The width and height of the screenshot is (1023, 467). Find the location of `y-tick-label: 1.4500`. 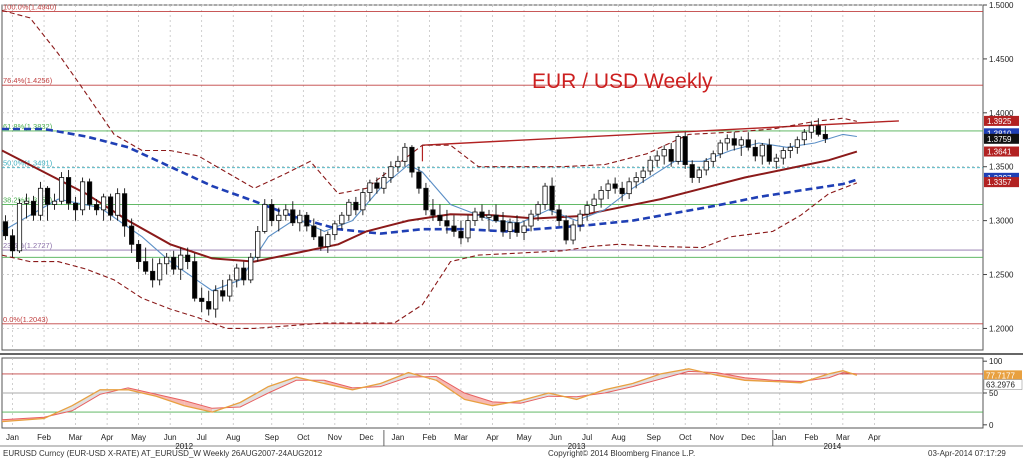

y-tick-label: 1.4500 is located at coordinates (1001, 59).